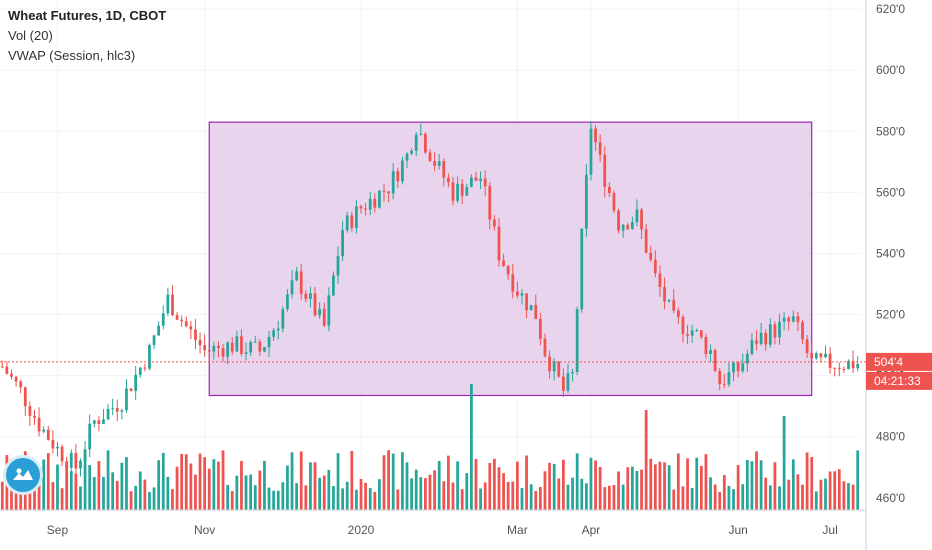 This screenshot has height=550, width=932. What do you see at coordinates (899, 380) in the screenshot?
I see `countdown-badge` at bounding box center [899, 380].